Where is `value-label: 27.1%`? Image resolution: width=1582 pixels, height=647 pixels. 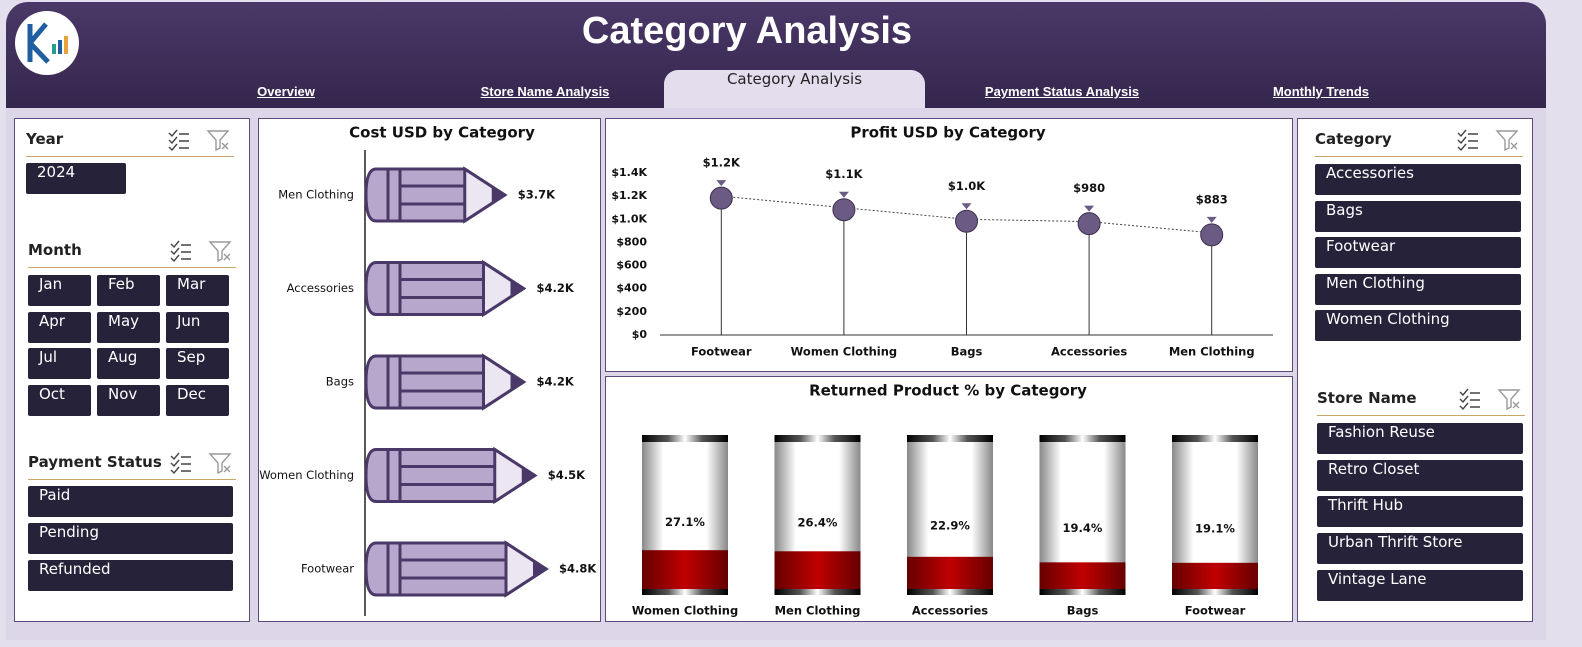 value-label: 27.1% is located at coordinates (685, 522).